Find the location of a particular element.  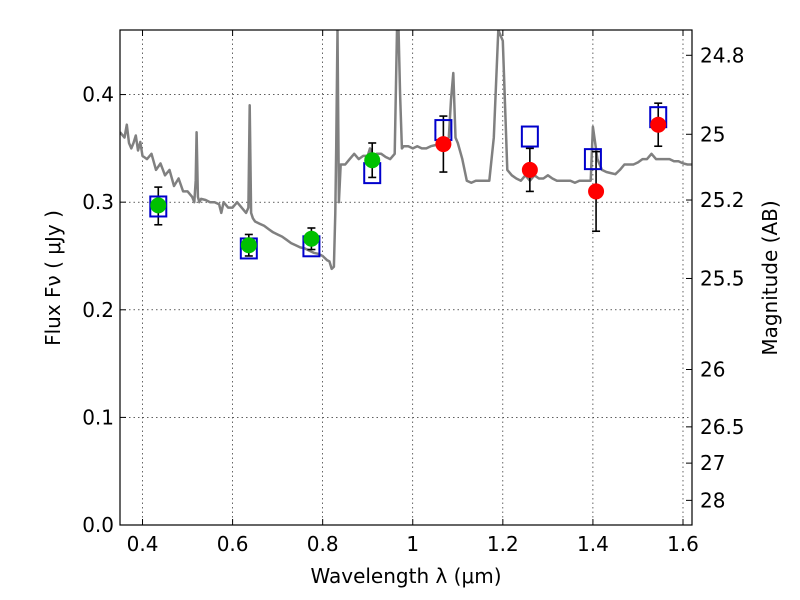

right-tick-label: 28 is located at coordinates (712, 500).